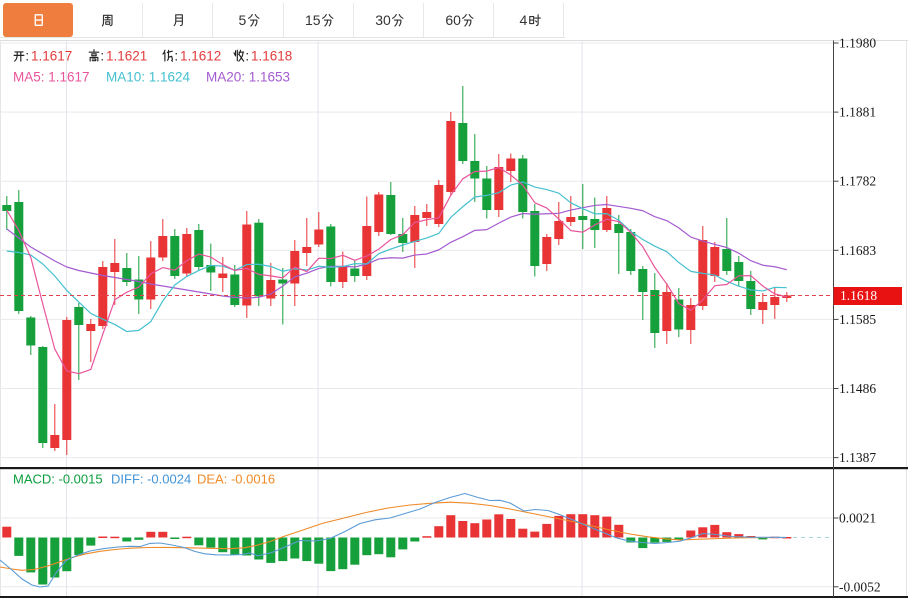 The height and width of the screenshot is (601, 908). Describe the element at coordinates (383, 20) in the screenshot. I see `svg-text: 30` at that location.